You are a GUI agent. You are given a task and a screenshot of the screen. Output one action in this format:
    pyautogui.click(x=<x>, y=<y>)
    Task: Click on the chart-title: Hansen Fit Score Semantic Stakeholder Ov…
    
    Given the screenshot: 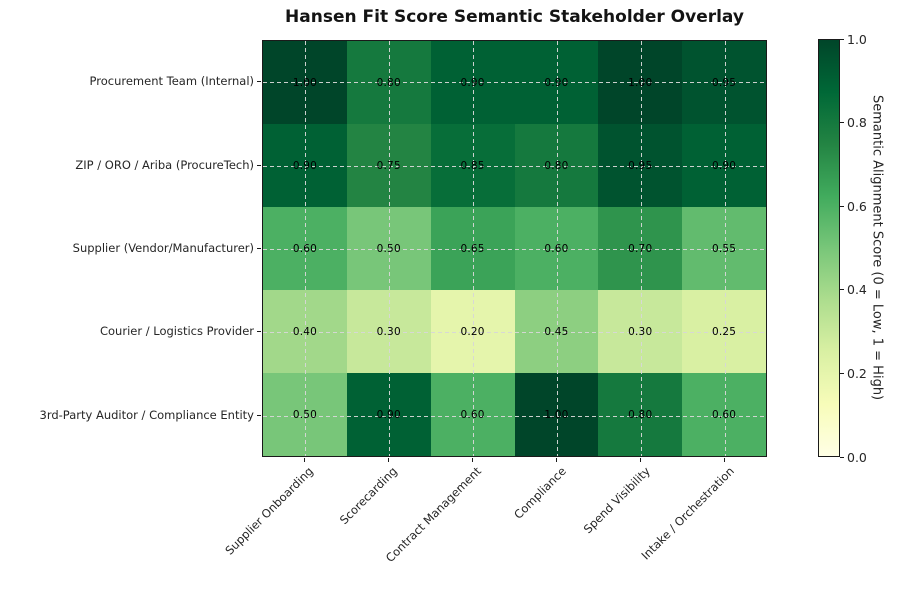 What is the action you would take?
    pyautogui.click(x=514, y=17)
    